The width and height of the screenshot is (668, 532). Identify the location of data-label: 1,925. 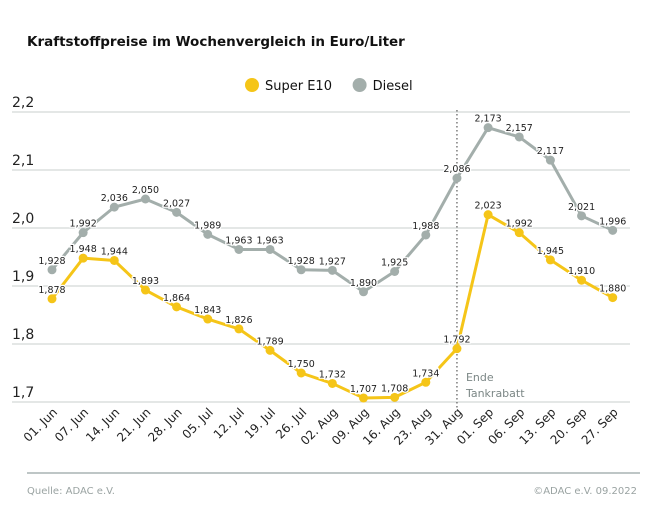
(394, 263).